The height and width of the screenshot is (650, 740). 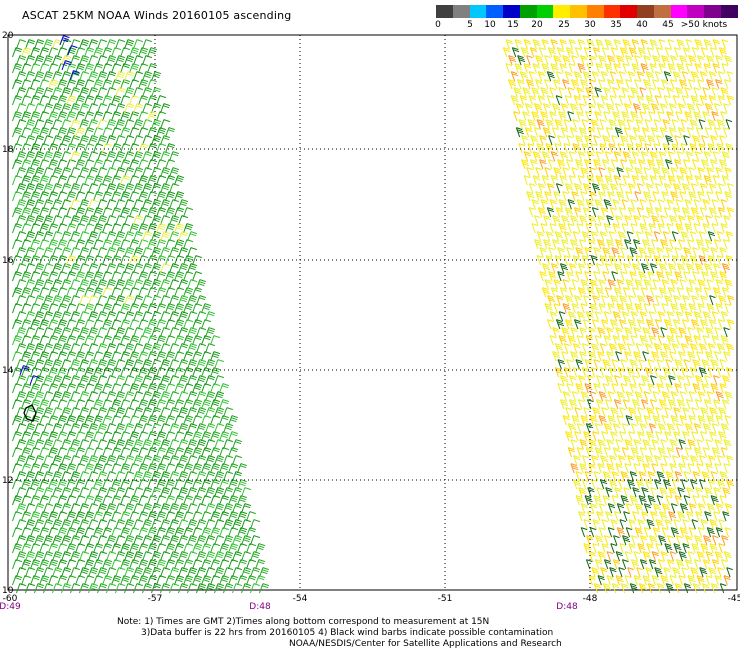 What do you see at coordinates (642, 25) in the screenshot?
I see `legend-label: 40` at bounding box center [642, 25].